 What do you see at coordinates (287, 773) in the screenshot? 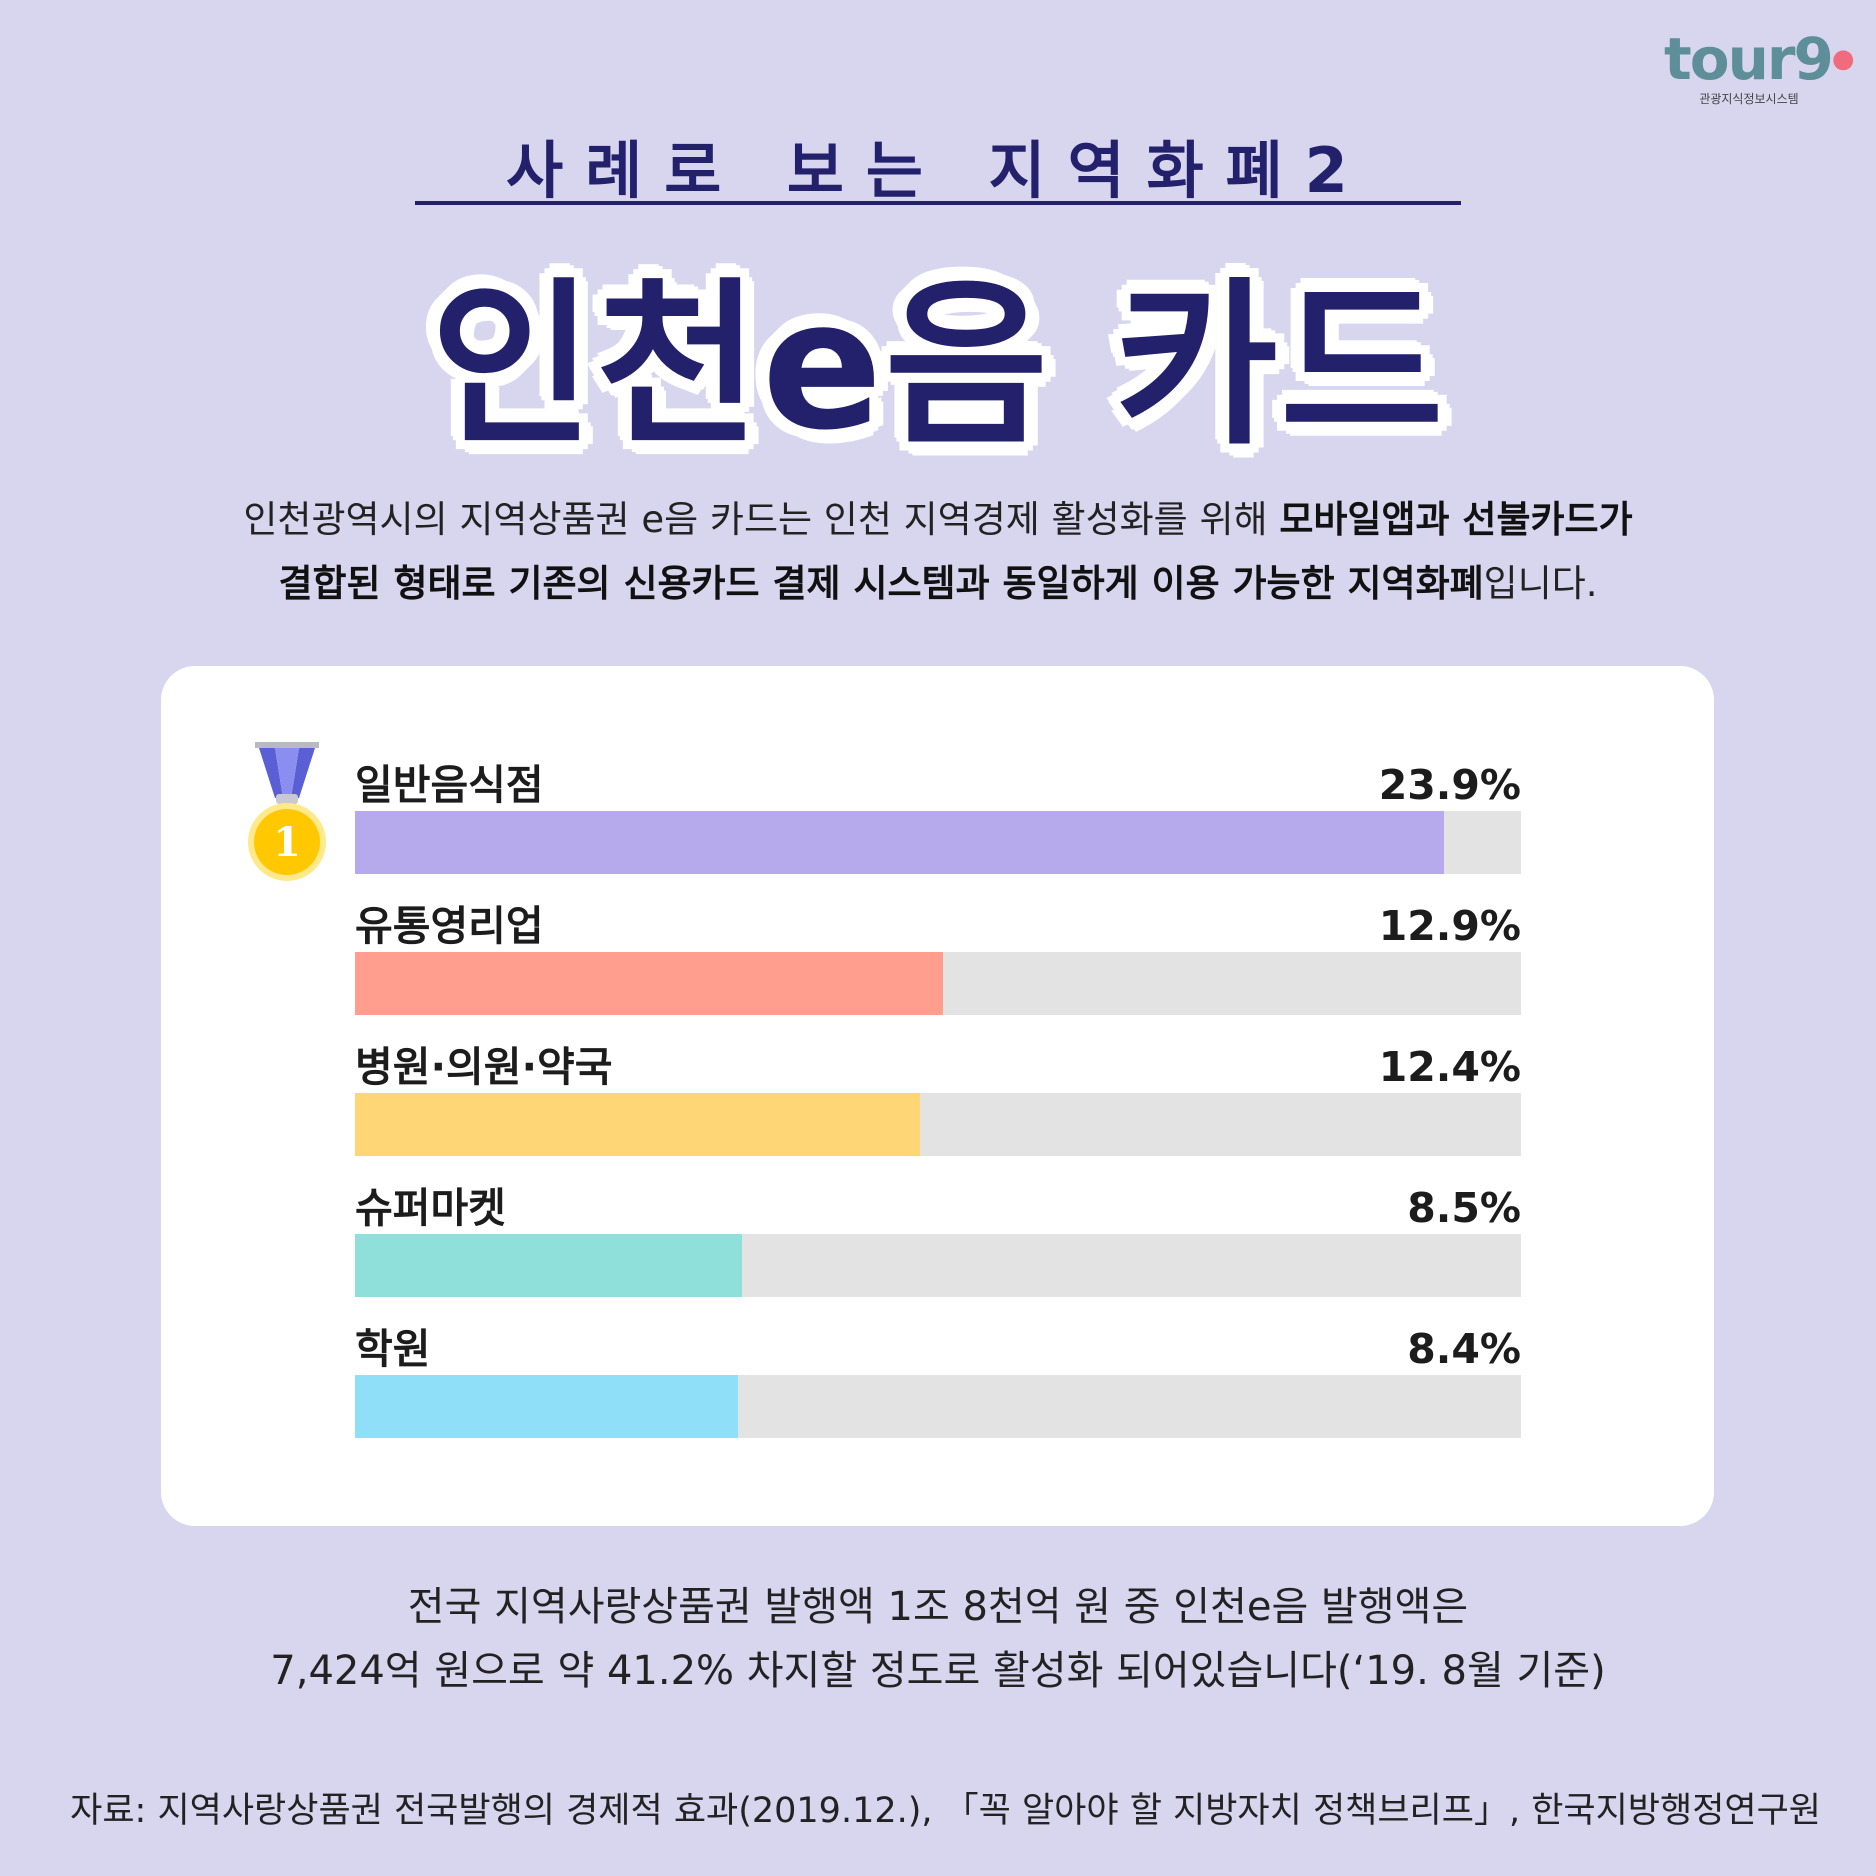
I see `medal-ribbon-center` at bounding box center [287, 773].